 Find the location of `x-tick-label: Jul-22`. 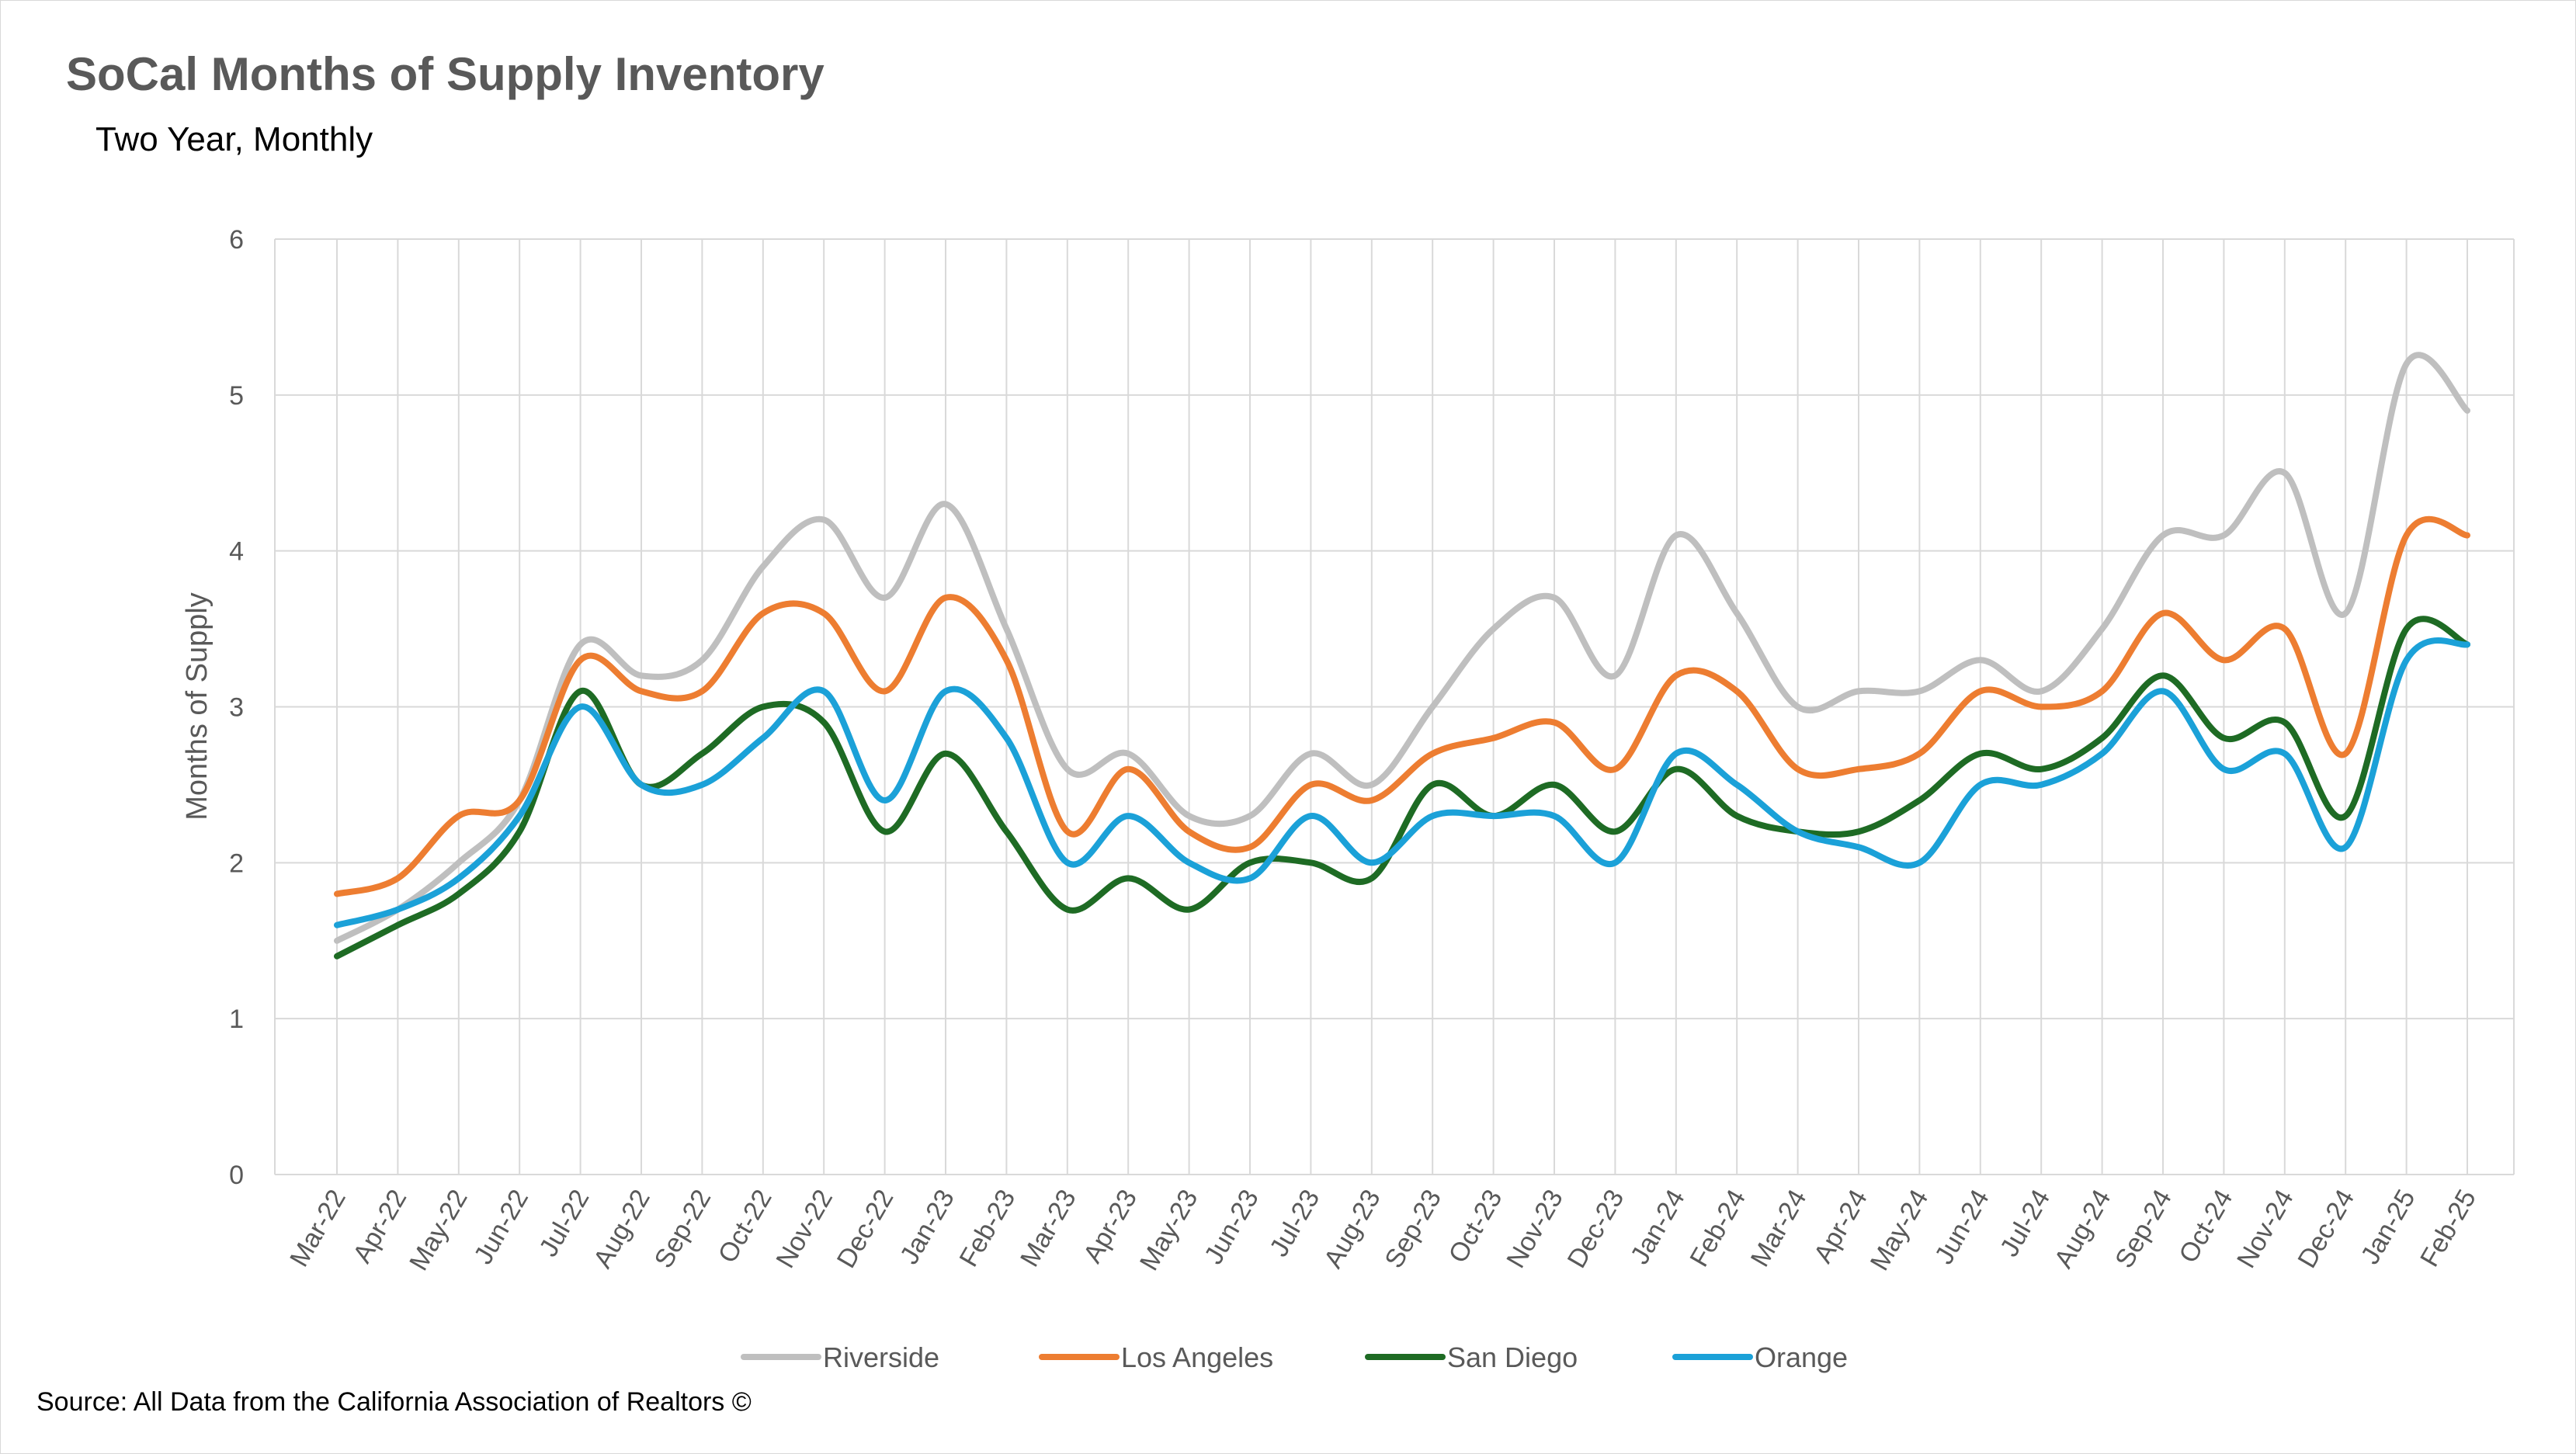

x-tick-label: Jul-22 is located at coordinates (564, 1223).